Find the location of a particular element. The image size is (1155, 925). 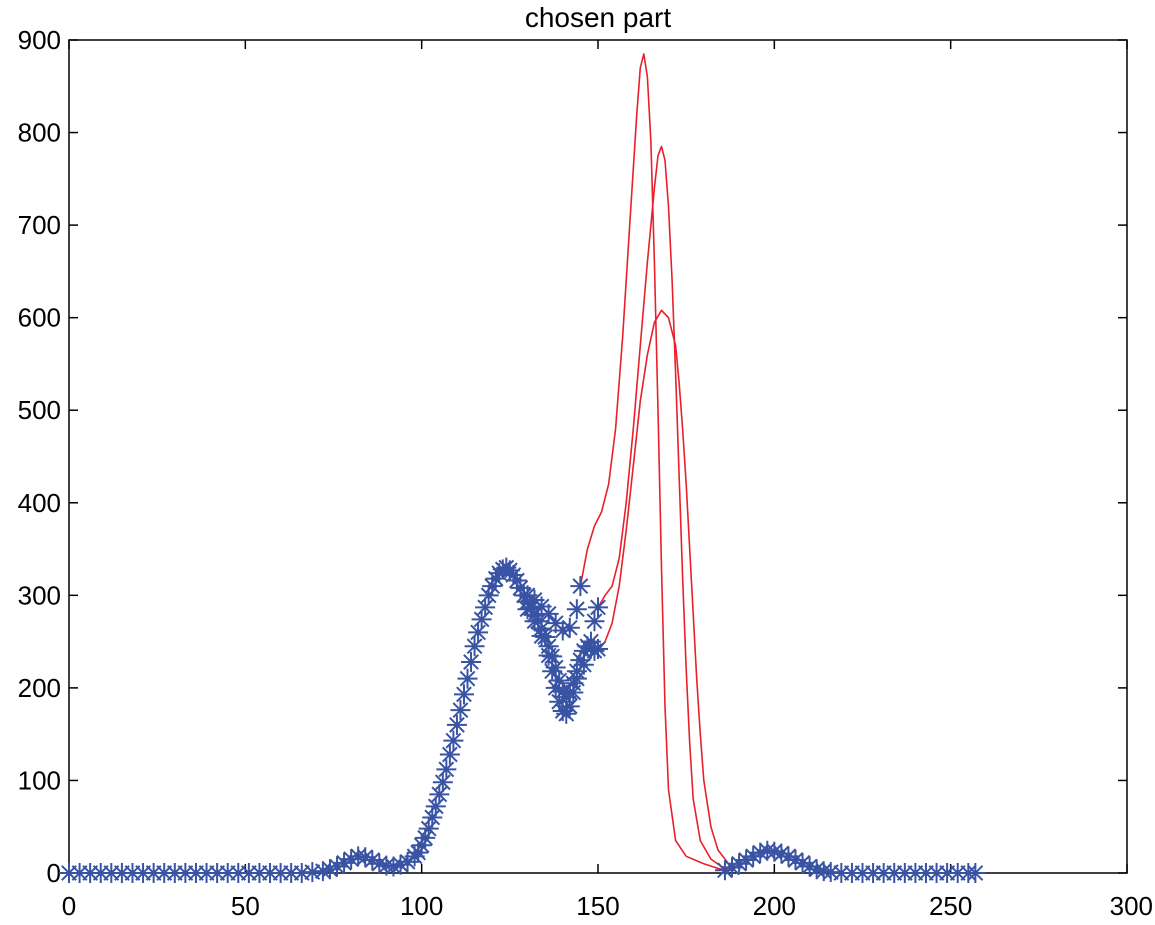

y-tick-label: 0 is located at coordinates (54, 873).